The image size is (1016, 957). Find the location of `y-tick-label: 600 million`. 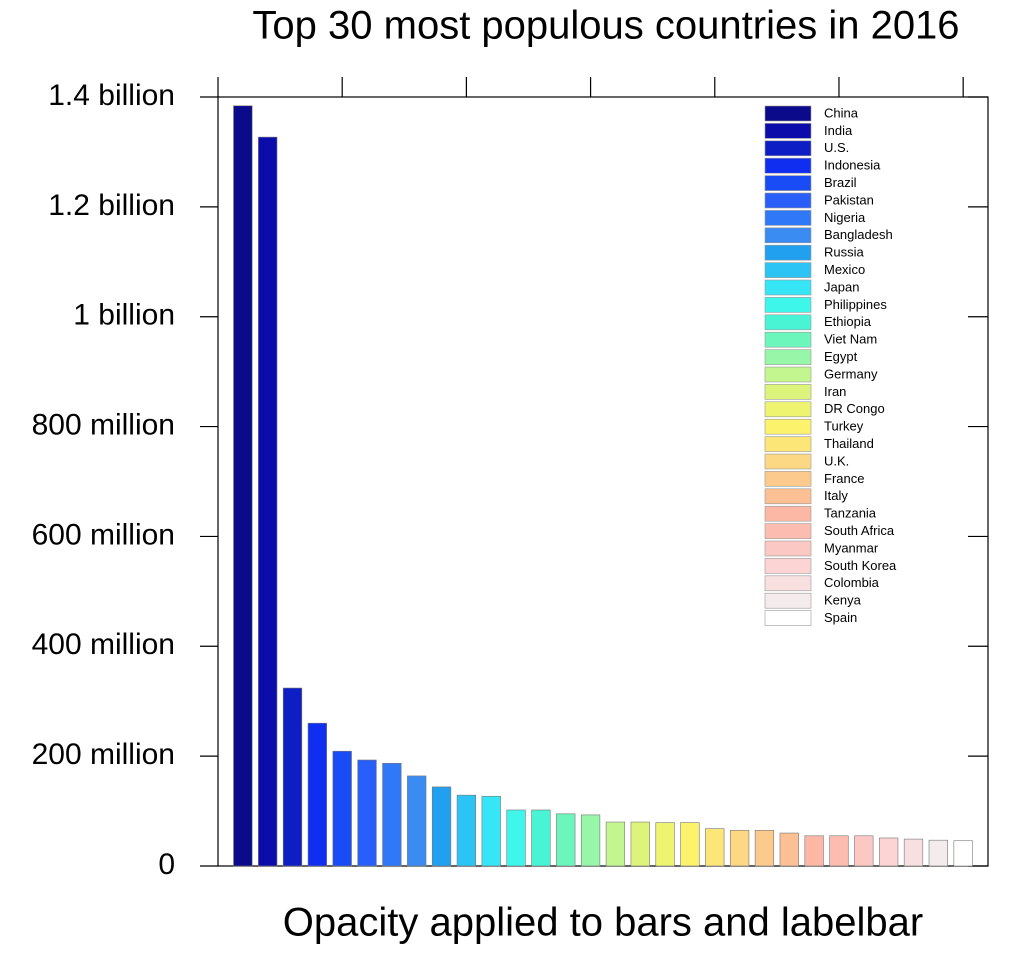

y-tick-label: 600 million is located at coordinates (103, 534).